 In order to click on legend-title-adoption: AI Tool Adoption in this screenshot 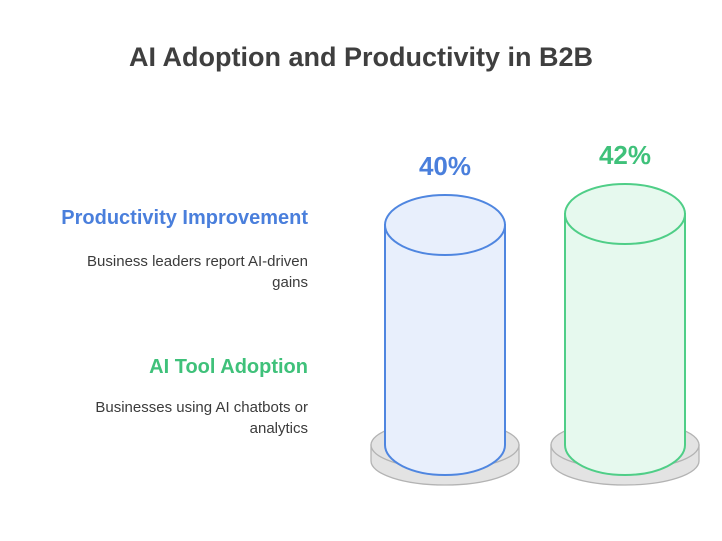, I will do `click(228, 367)`.